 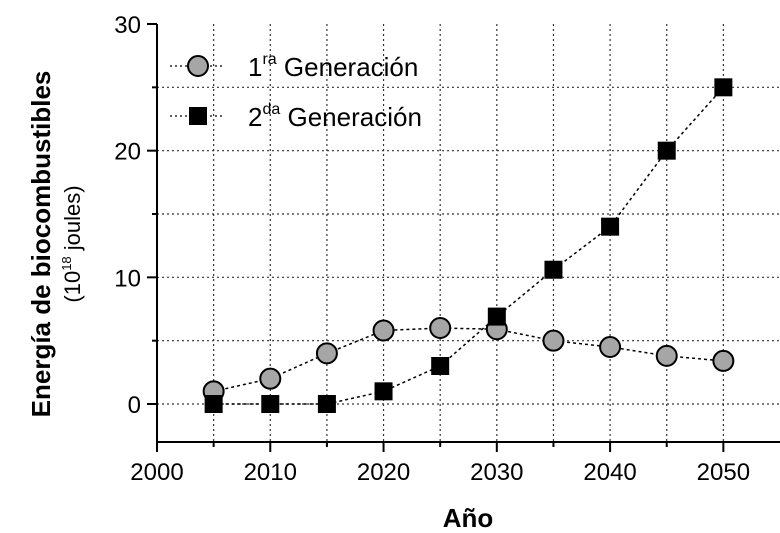 What do you see at coordinates (723, 472) in the screenshot?
I see `x-tick-label: 2050` at bounding box center [723, 472].